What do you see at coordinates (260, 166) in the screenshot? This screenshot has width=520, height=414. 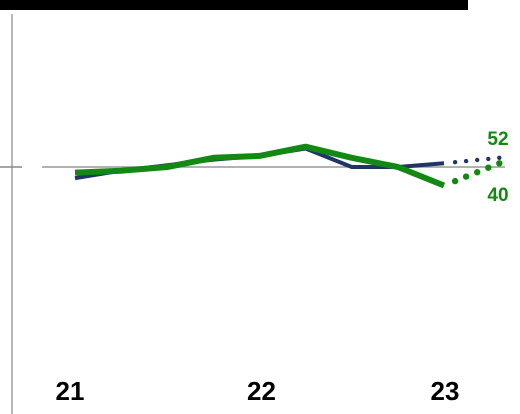 I see `series-line-green` at bounding box center [260, 166].